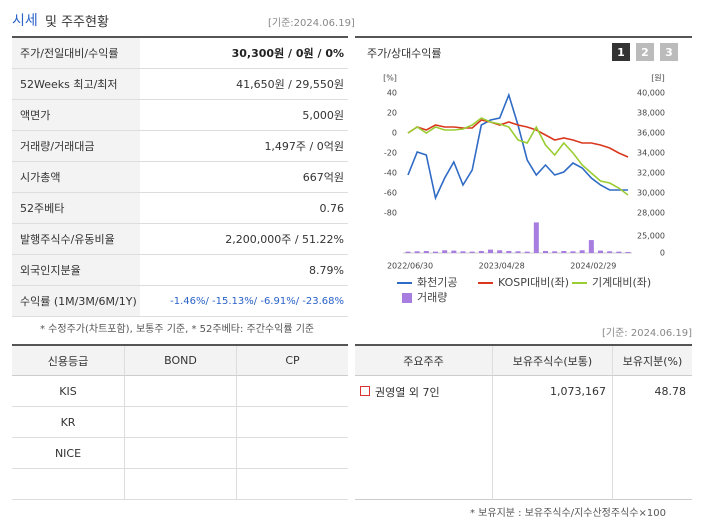  Describe the element at coordinates (669, 52) in the screenshot. I see `page-button: 3` at that location.